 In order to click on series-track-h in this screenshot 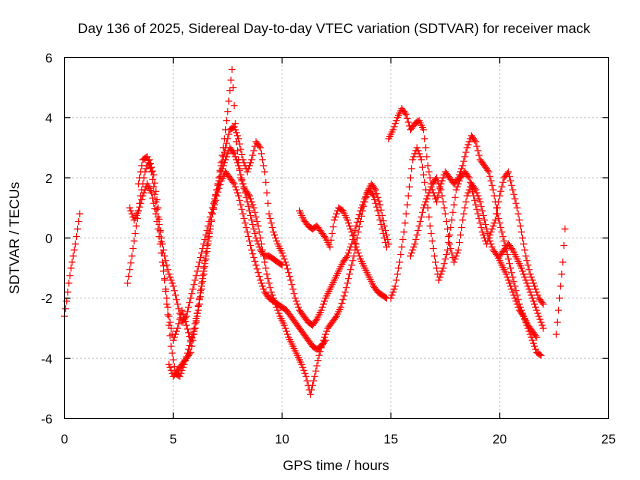, I will do `click(467, 226)`.